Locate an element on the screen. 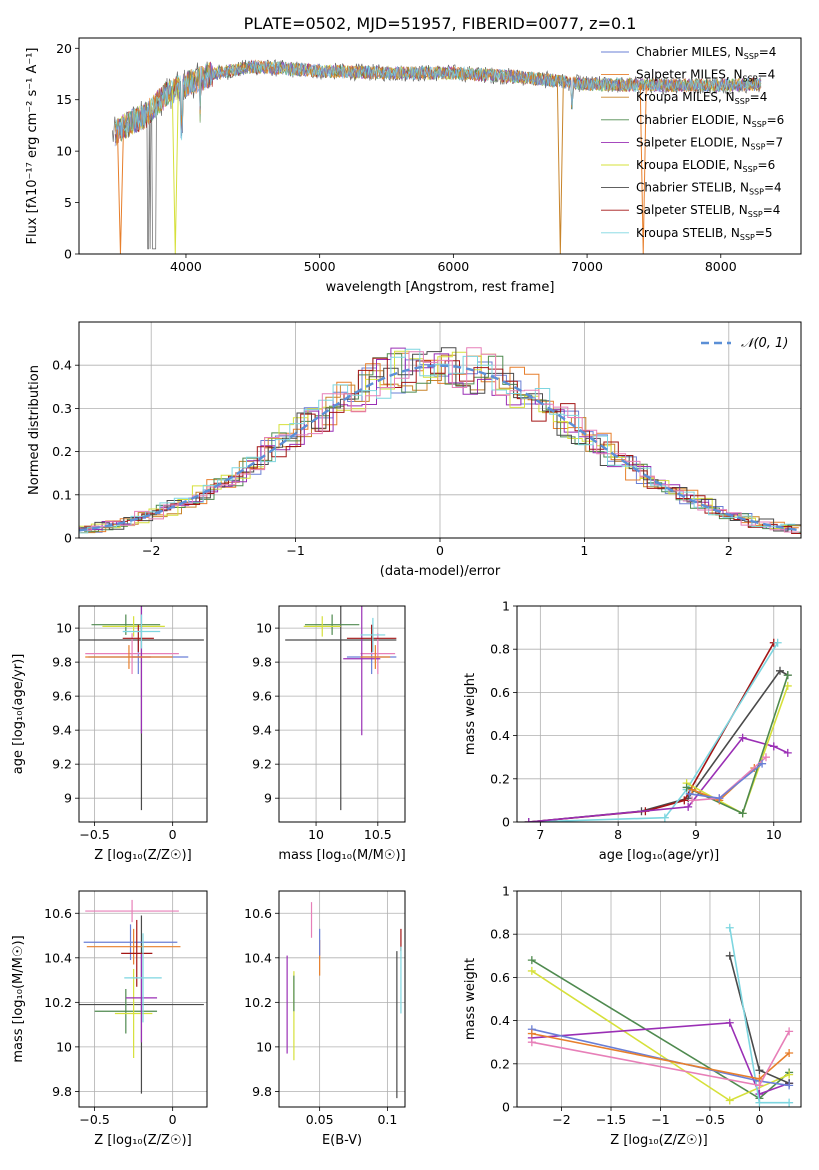 This screenshot has height=1170, width=819. legend-entry: Chabrier STELIB, NSSP=4 is located at coordinates (709, 189).